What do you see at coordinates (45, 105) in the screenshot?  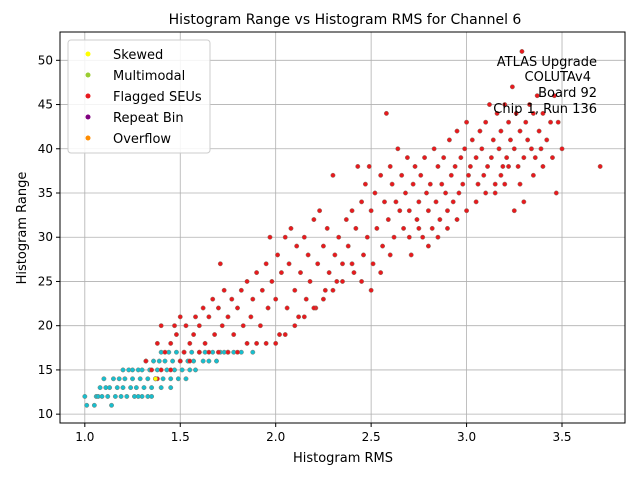 I see `y-tick-label: 45` at bounding box center [45, 105].